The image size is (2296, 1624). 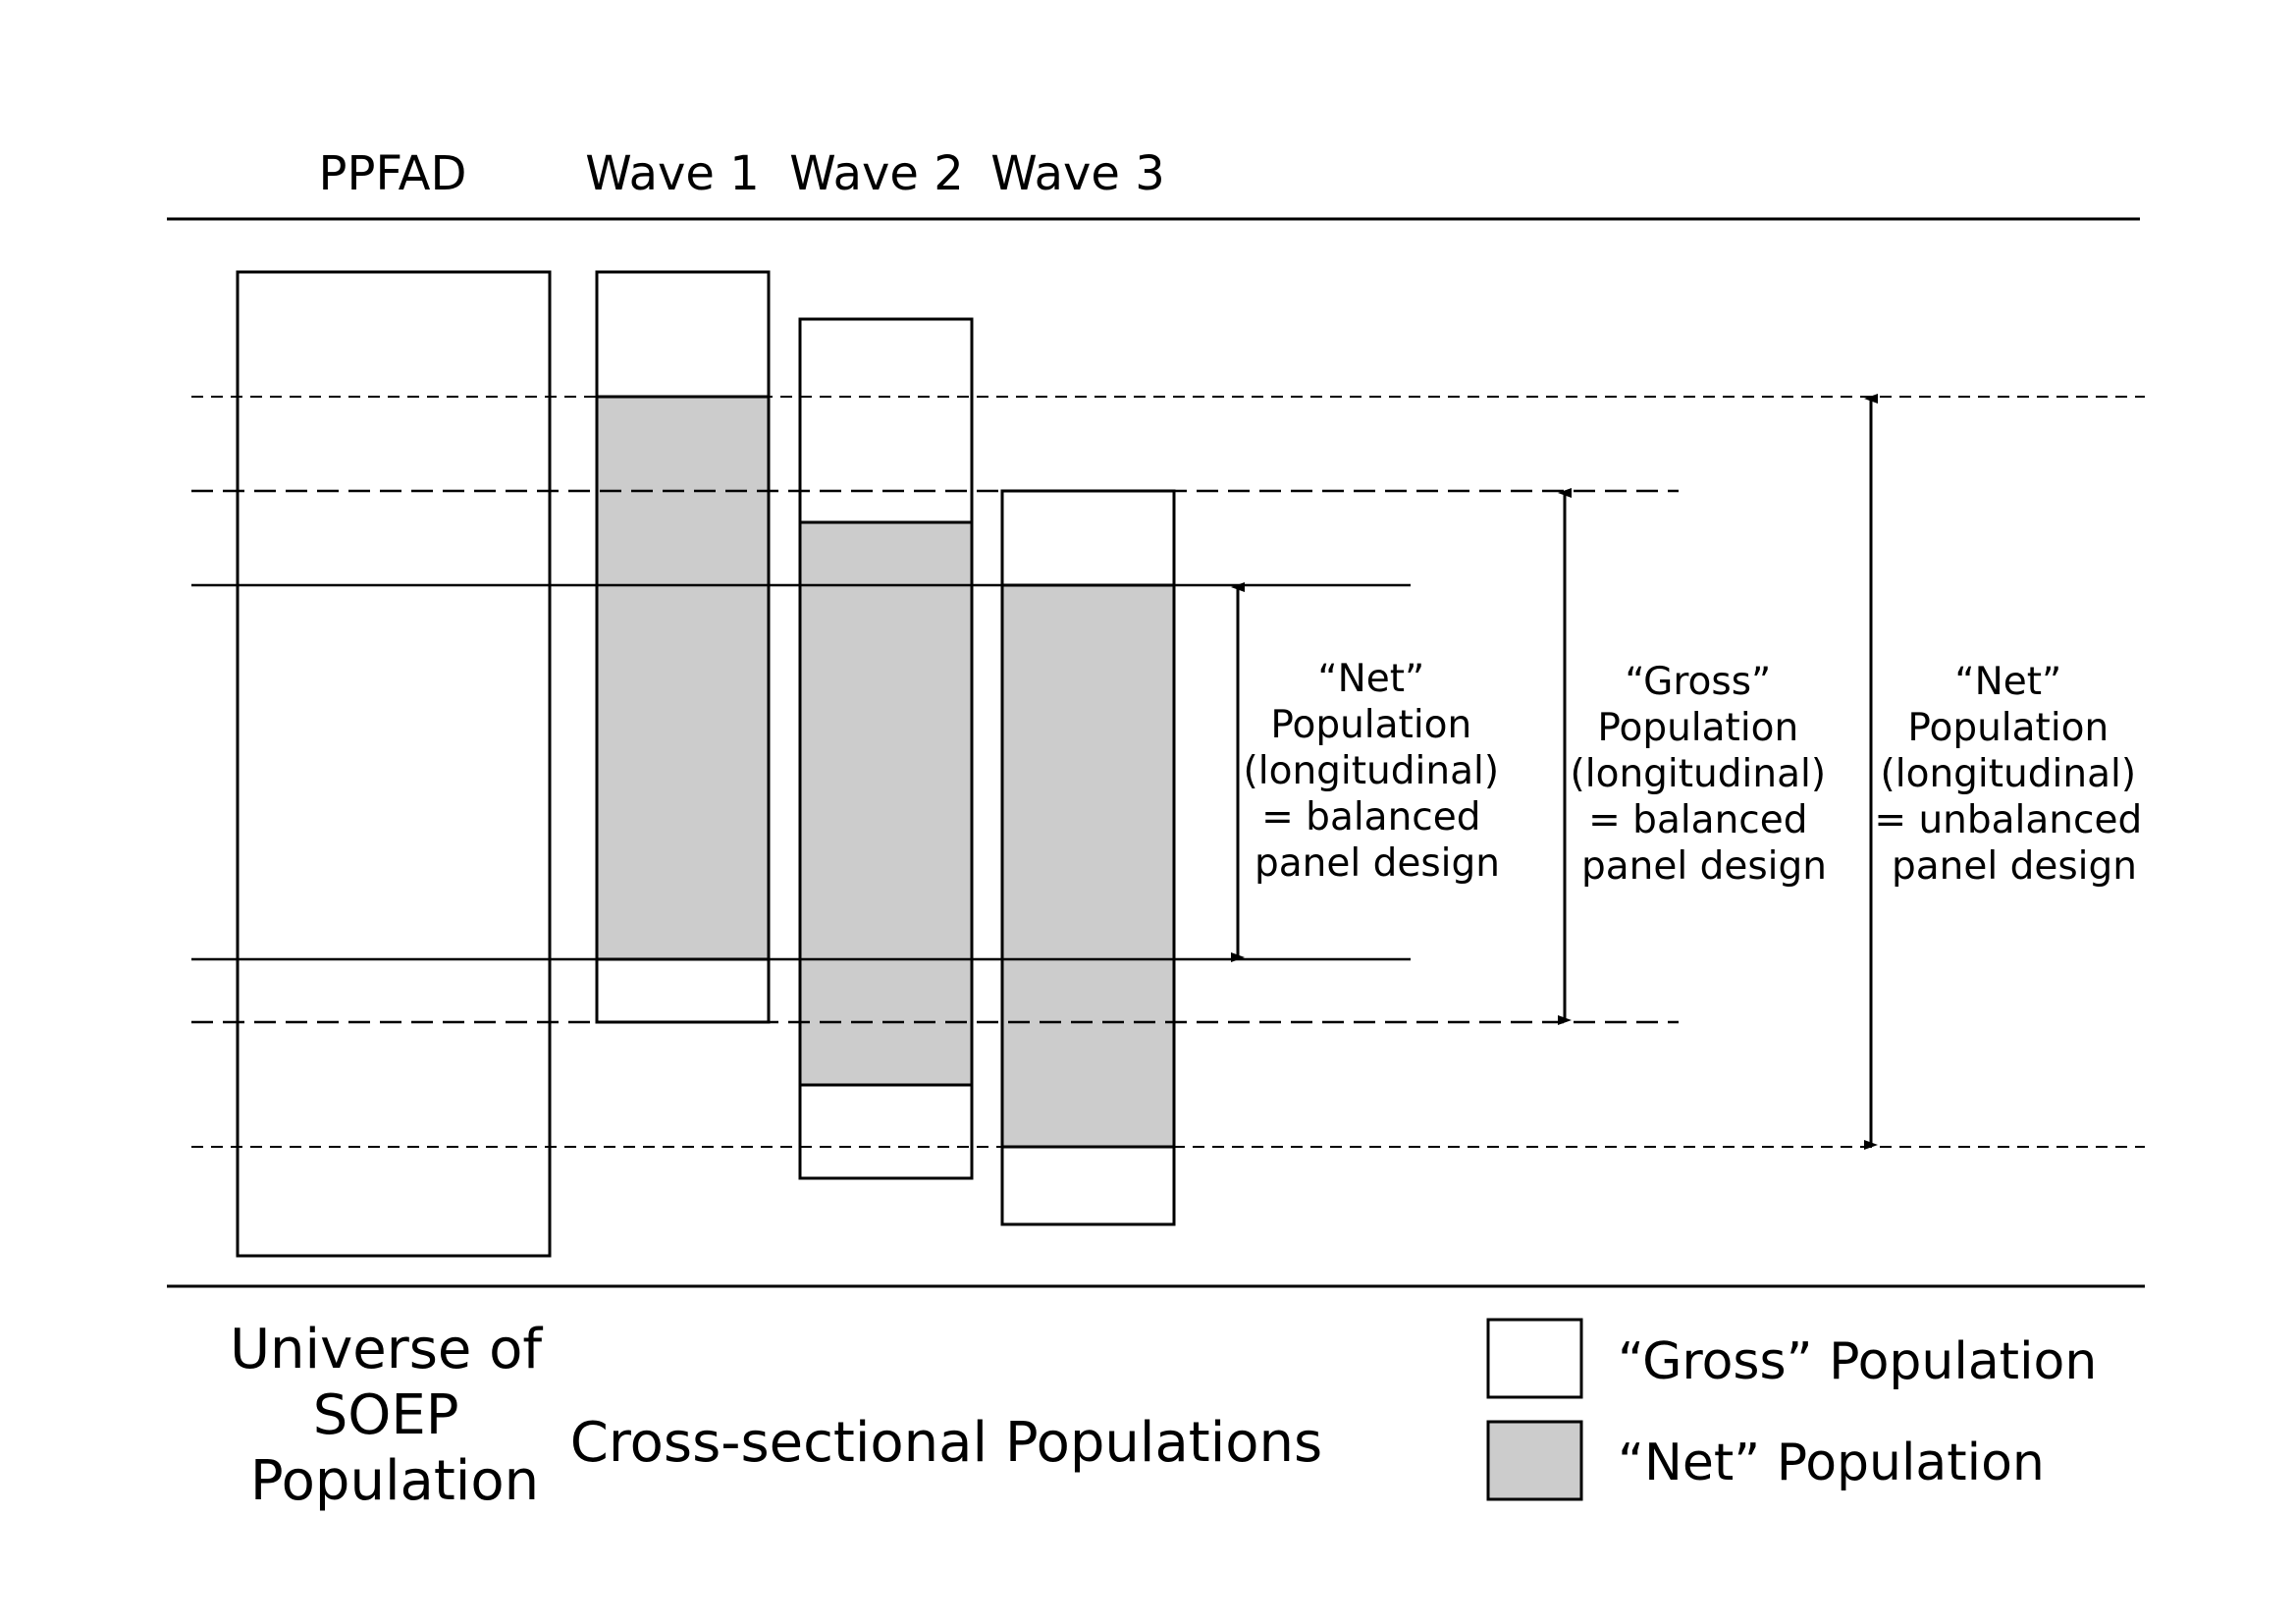 I want to click on caption-universe: Universe of SOEP Population, so click(x=395, y=1415).